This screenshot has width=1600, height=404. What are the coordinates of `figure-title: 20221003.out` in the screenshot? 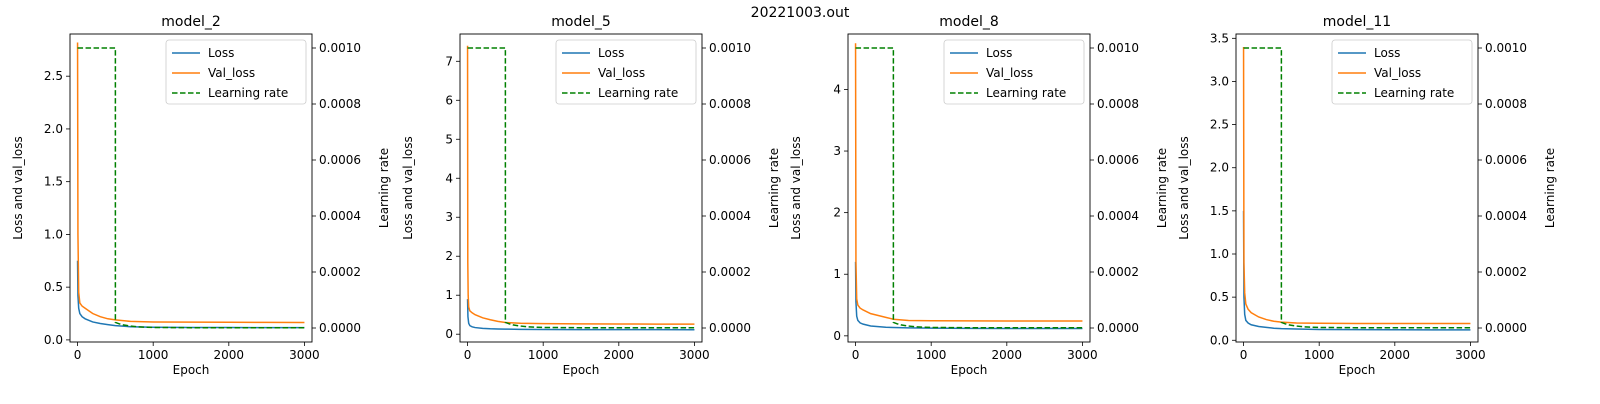 It's located at (800, 13).